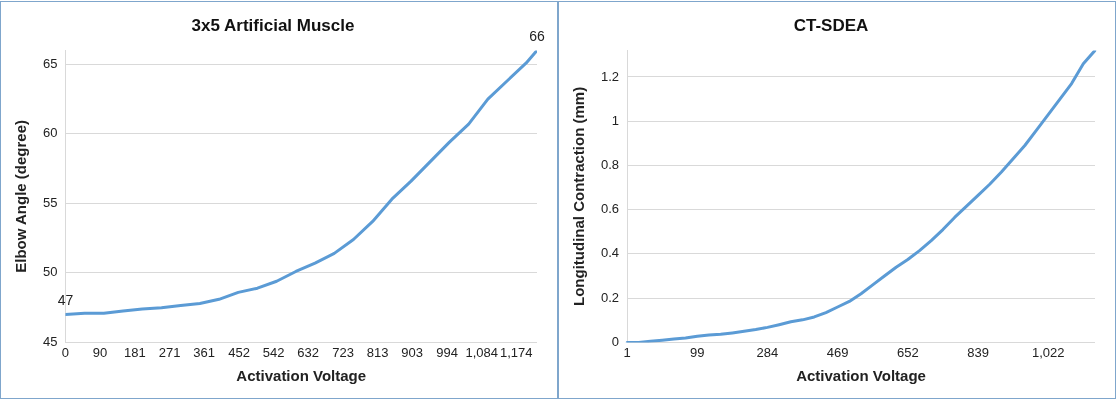 The image size is (1117, 400). I want to click on x-tick-label: 452, so click(239, 352).